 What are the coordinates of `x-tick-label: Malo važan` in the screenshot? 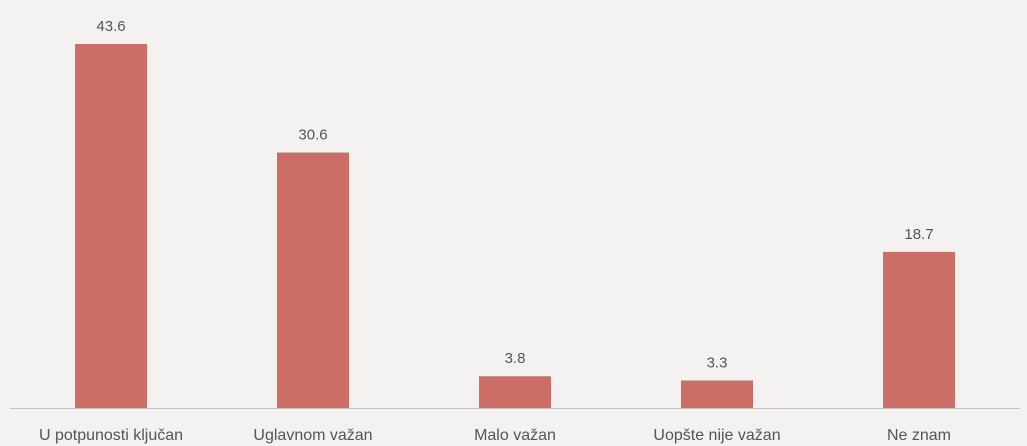 It's located at (515, 435).